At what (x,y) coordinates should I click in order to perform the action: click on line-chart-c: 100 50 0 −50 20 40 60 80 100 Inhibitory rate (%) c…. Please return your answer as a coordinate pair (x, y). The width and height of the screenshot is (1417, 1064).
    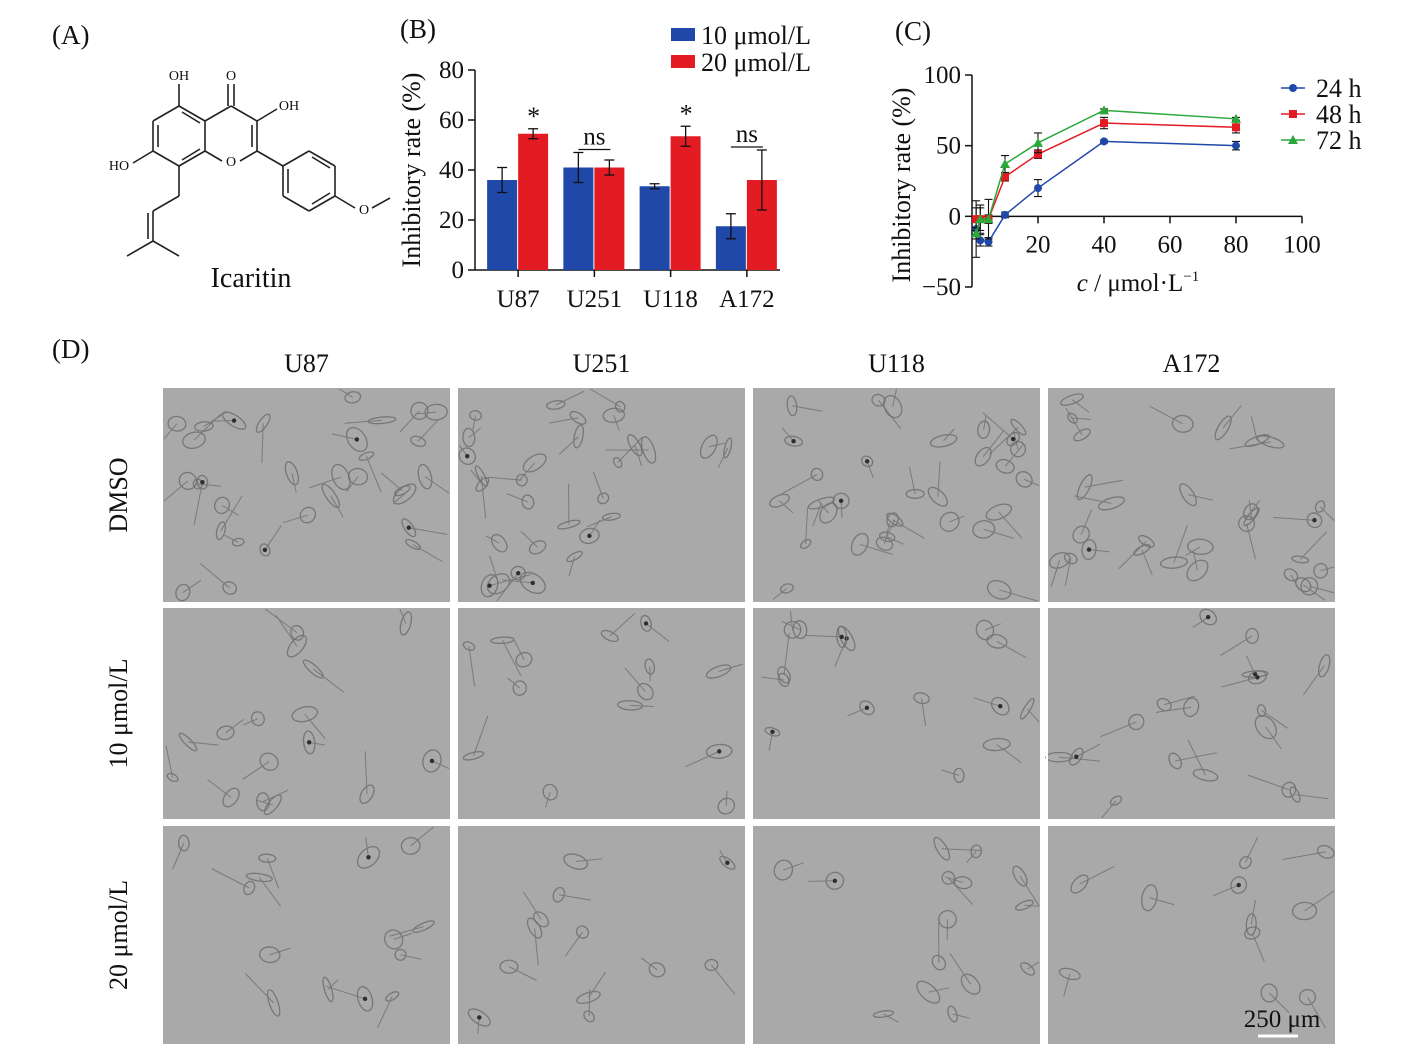
    Looking at the image, I should click on (1124, 181).